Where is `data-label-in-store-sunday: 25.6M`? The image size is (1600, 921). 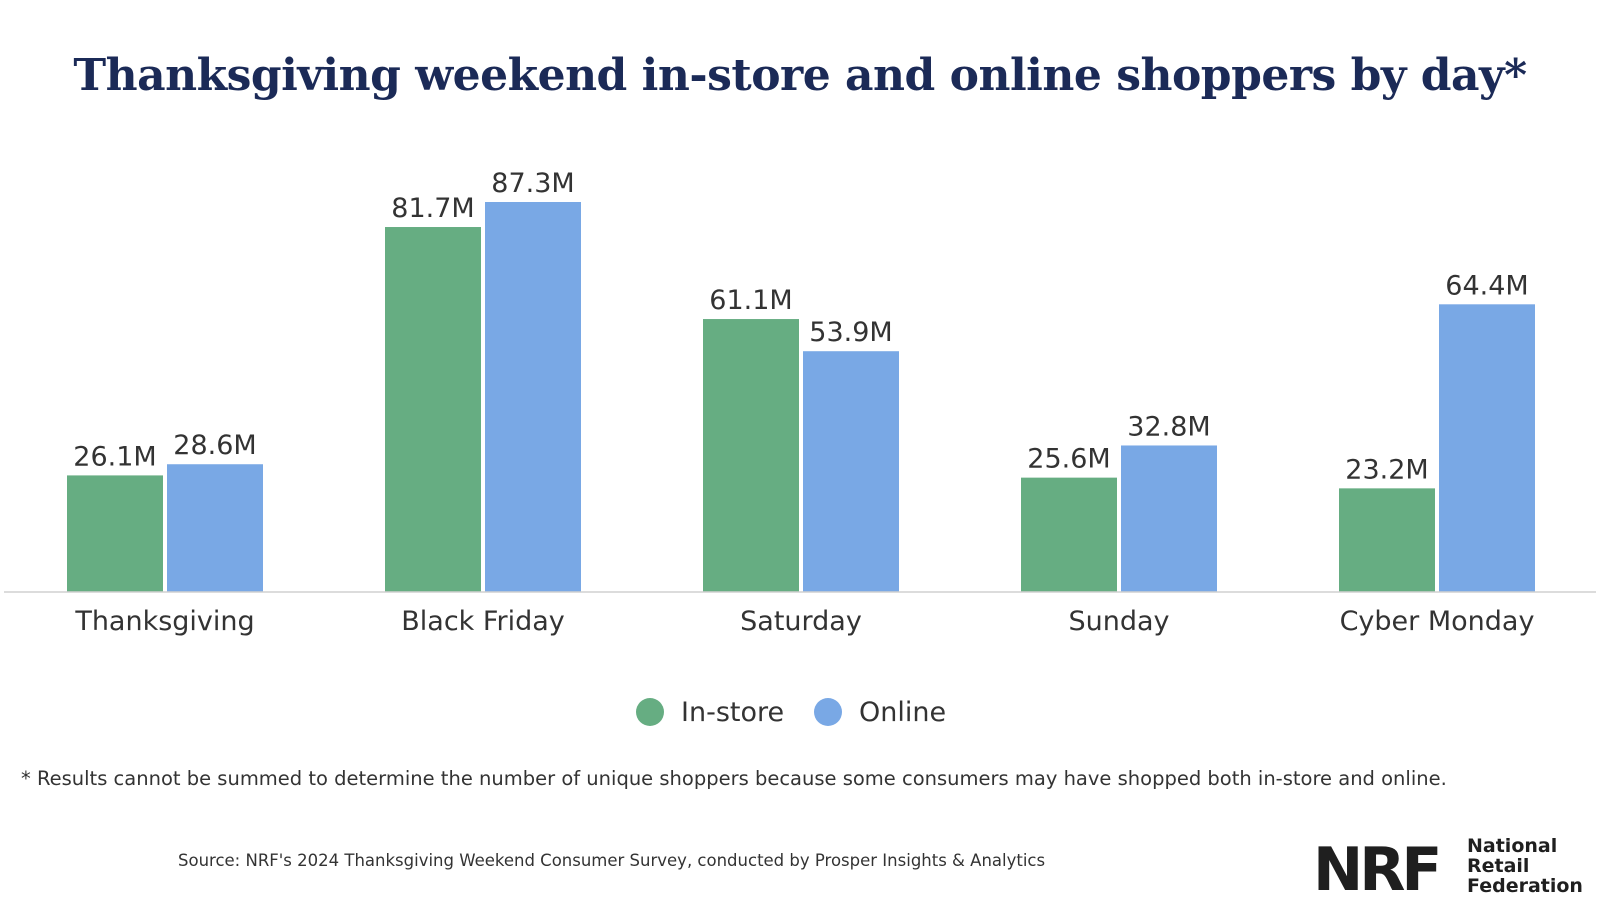 data-label-in-store-sunday: 25.6M is located at coordinates (1068, 459).